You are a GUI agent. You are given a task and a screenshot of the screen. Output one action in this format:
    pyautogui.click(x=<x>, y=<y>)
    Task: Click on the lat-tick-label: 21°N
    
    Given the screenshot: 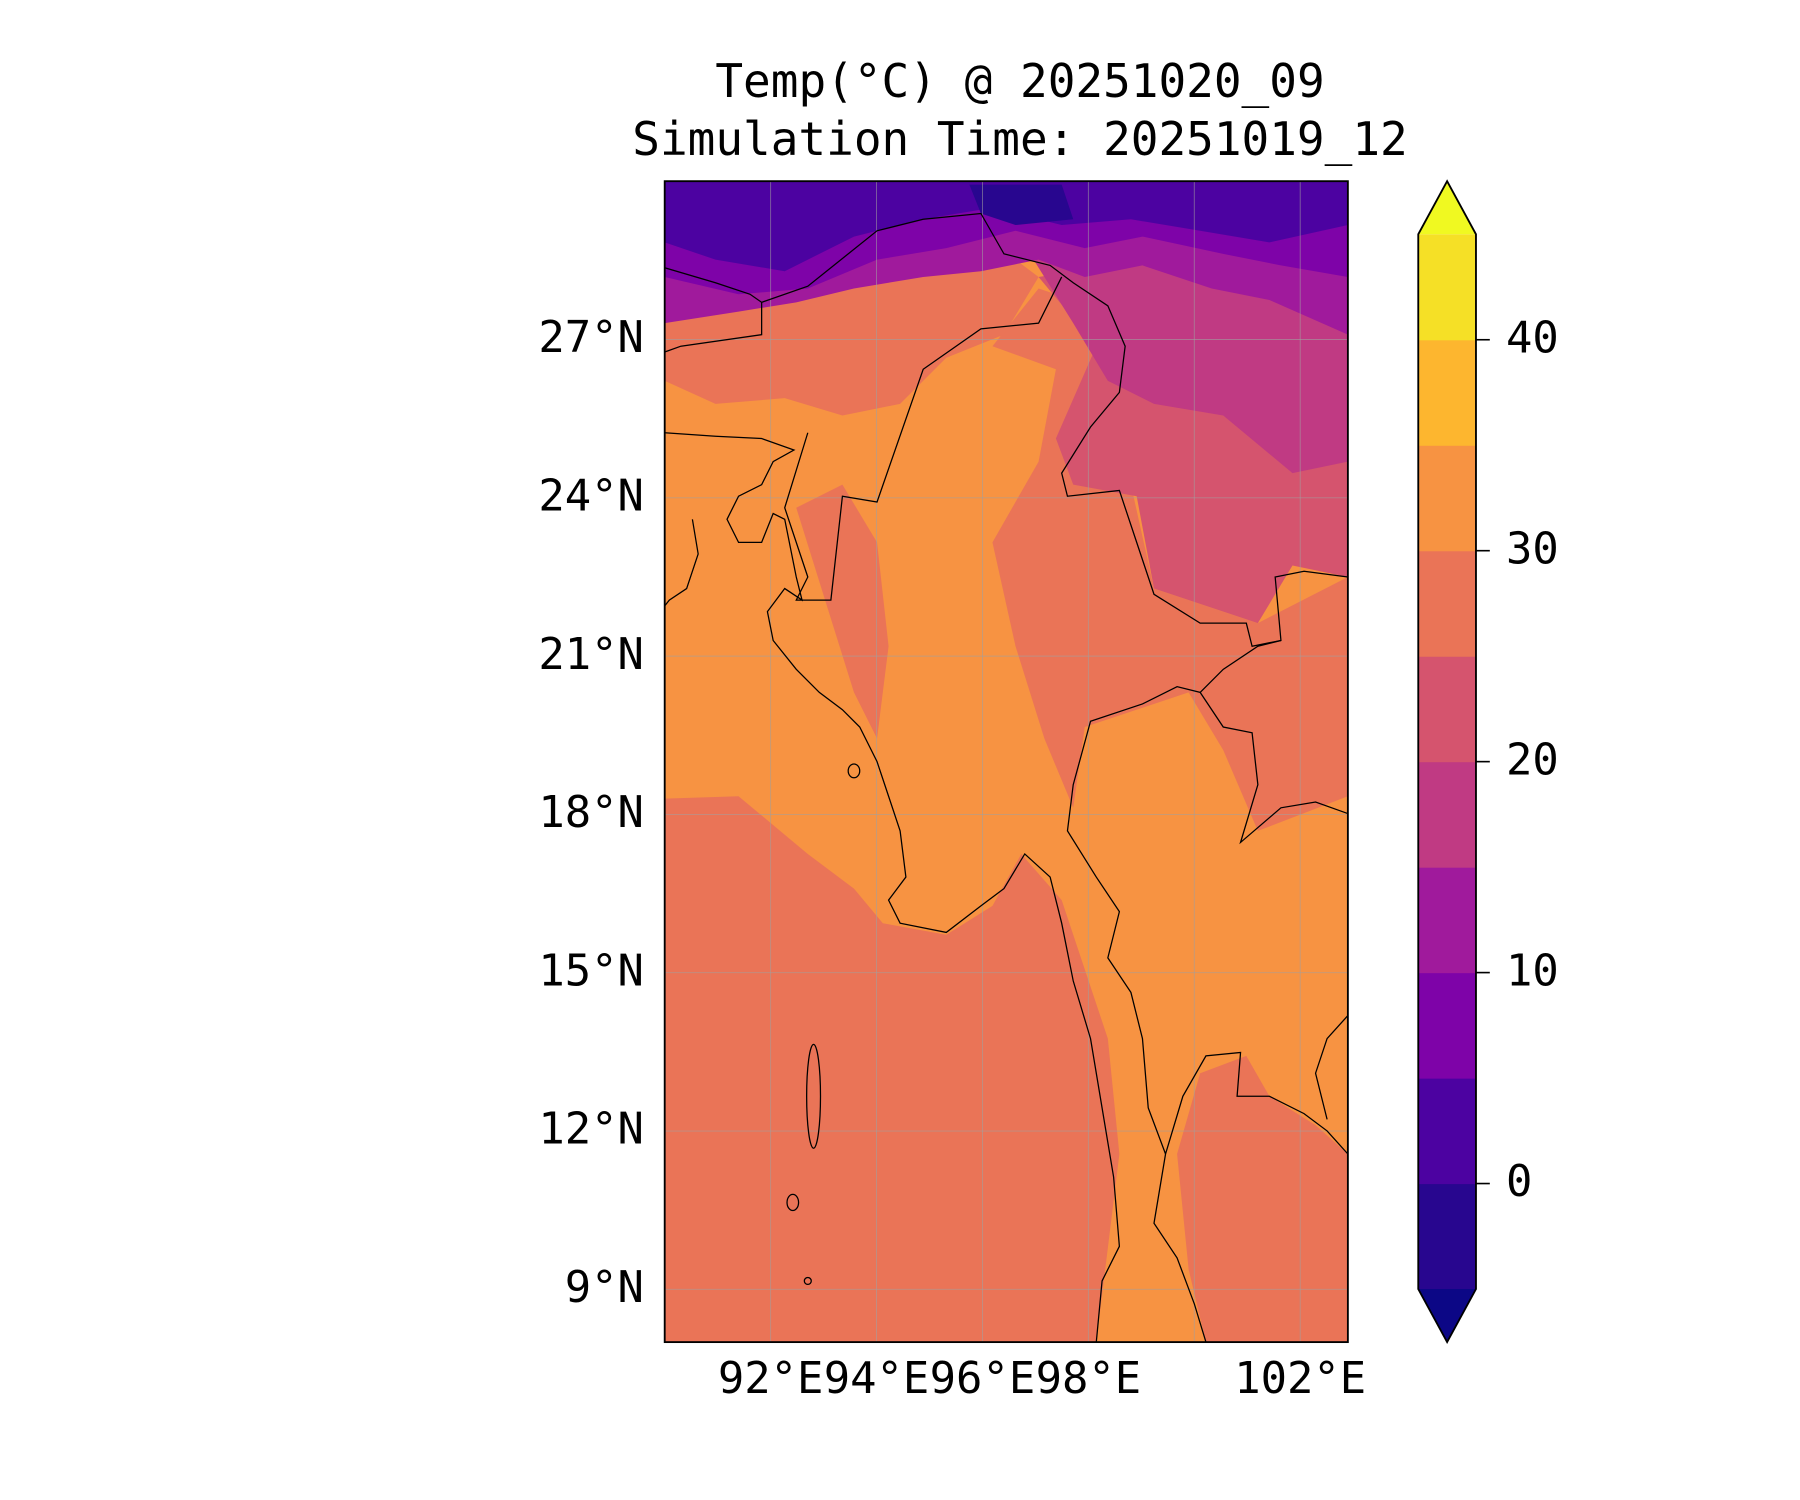 What is the action you would take?
    pyautogui.click(x=591, y=654)
    